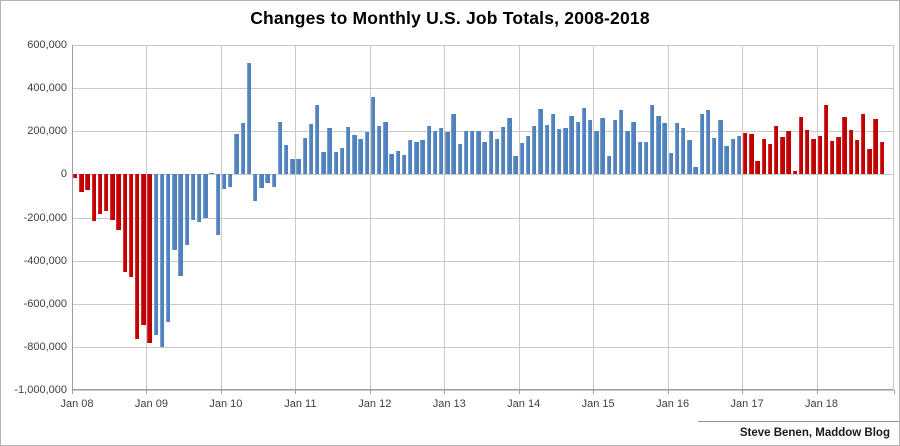 The image size is (900, 446). Describe the element at coordinates (375, 404) in the screenshot. I see `x-axis-label: Jan 12` at that location.